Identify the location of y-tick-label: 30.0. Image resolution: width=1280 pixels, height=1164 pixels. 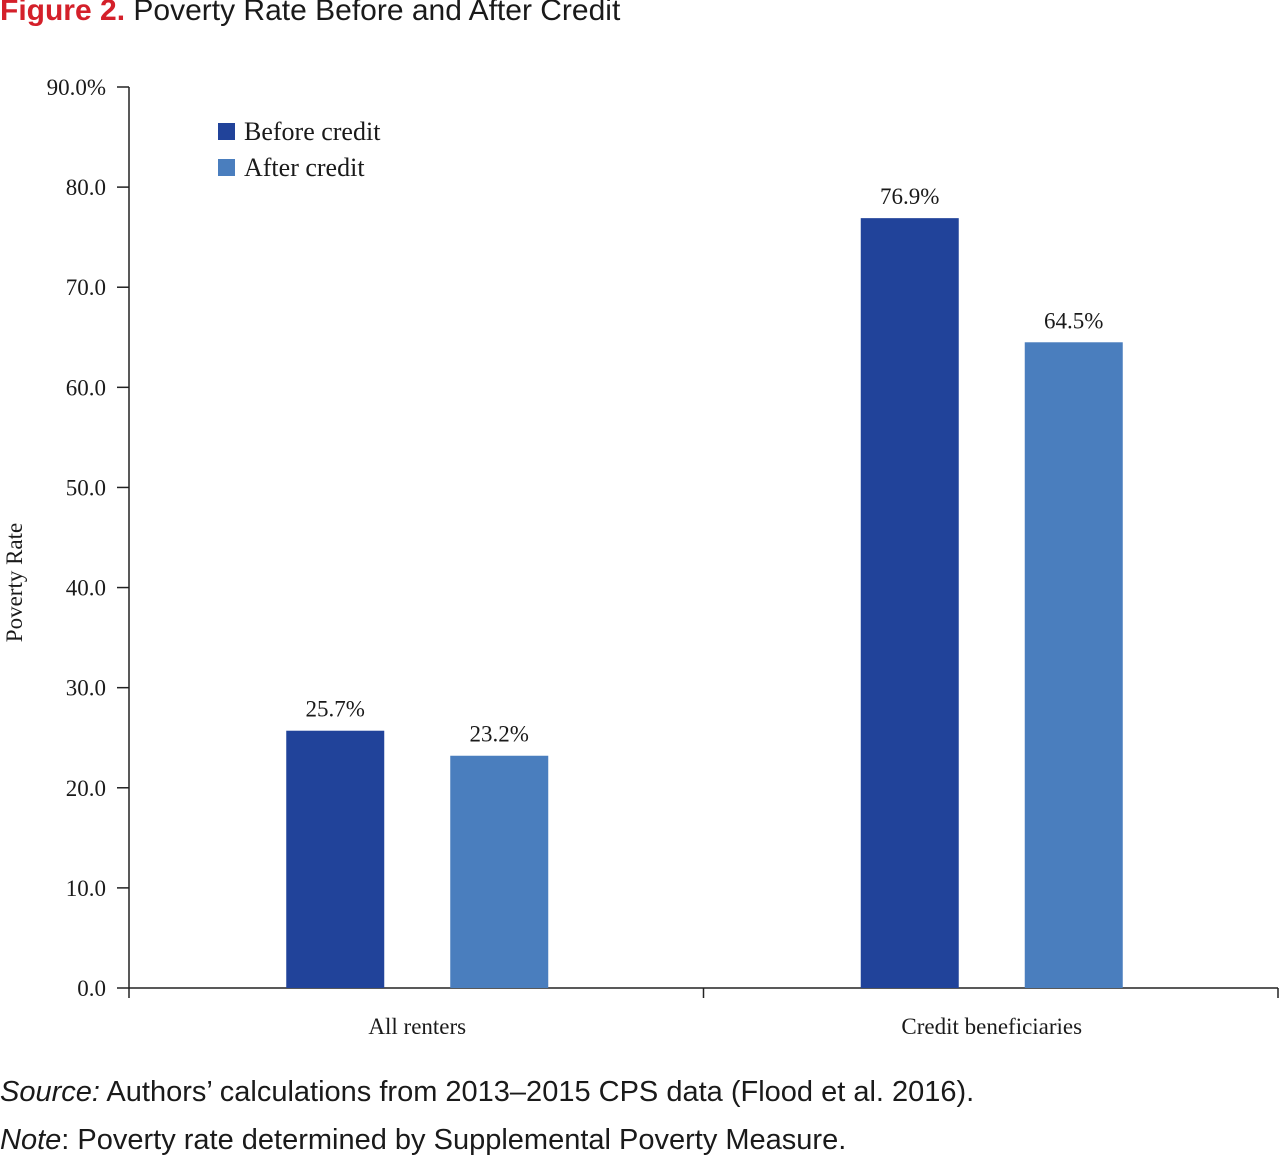
(86, 688).